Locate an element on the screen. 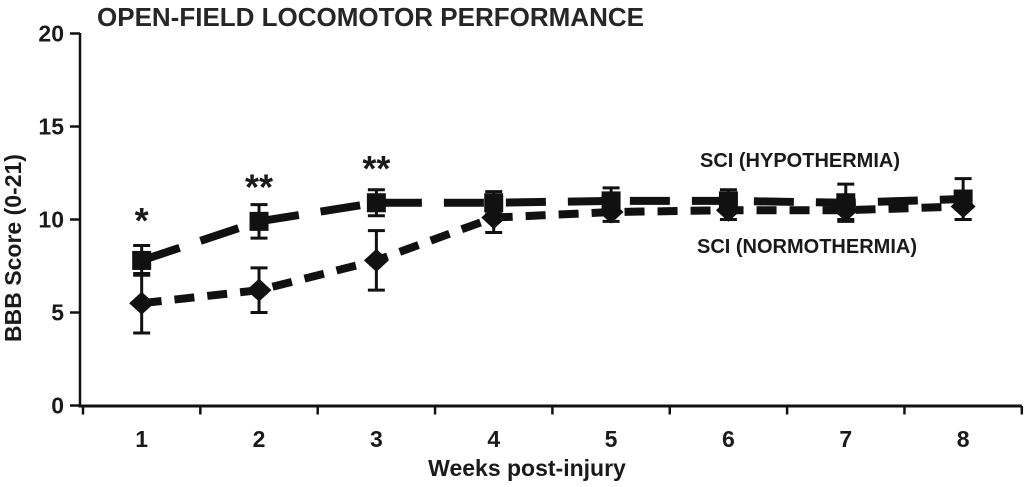  y-tick-label: 20 is located at coordinates (51, 34).